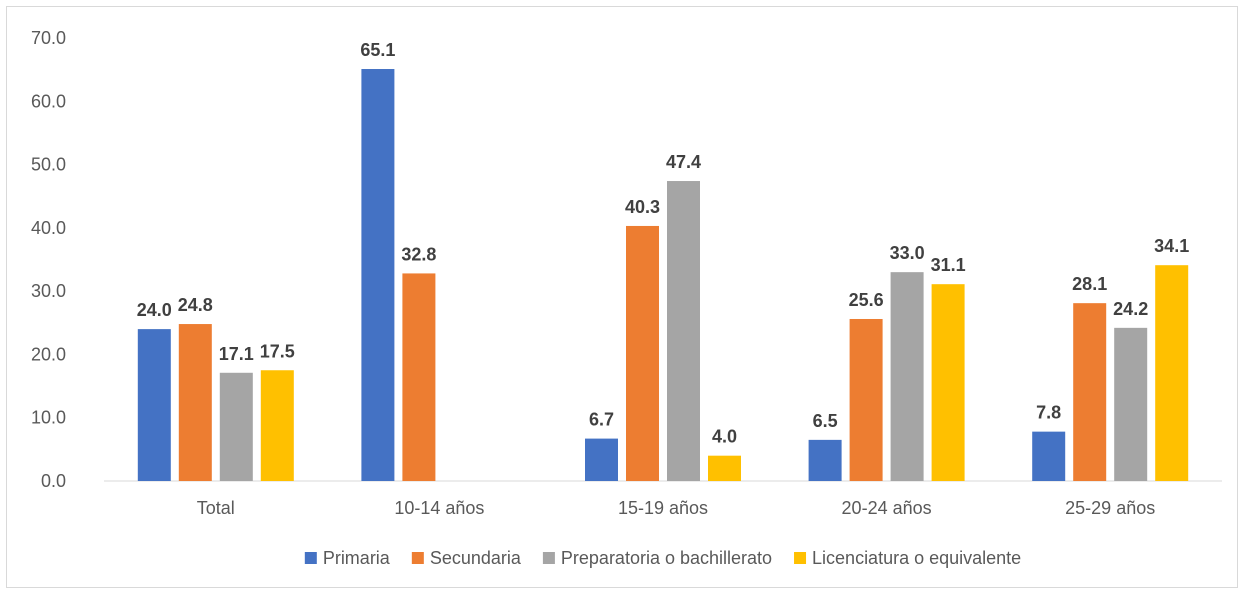 Image resolution: width=1246 pixels, height=596 pixels. I want to click on y-tick-label: 70.0, so click(48, 38).